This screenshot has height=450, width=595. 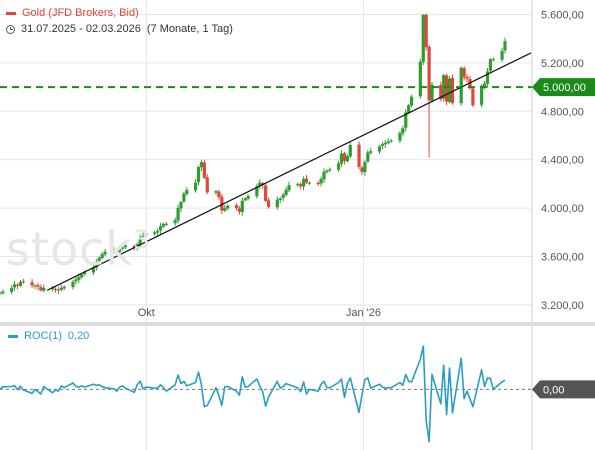 What do you see at coordinates (119, 13) in the screenshot?
I see `instrument-row: Gold (JFD Brokers, Bid)` at bounding box center [119, 13].